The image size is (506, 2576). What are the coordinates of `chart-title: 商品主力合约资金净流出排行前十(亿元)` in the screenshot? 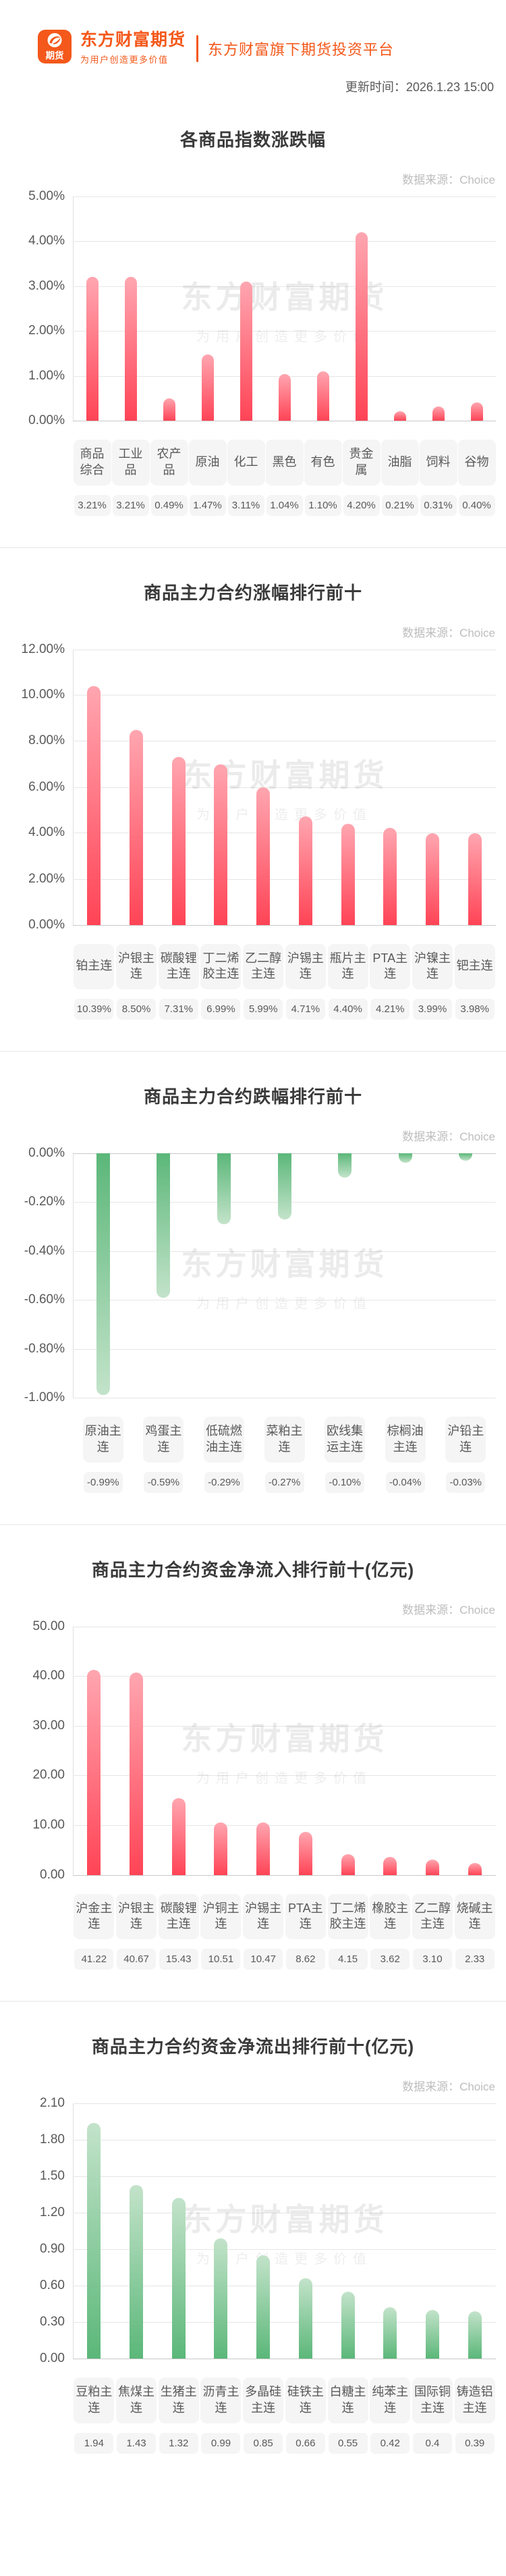 It's located at (253, 2046).